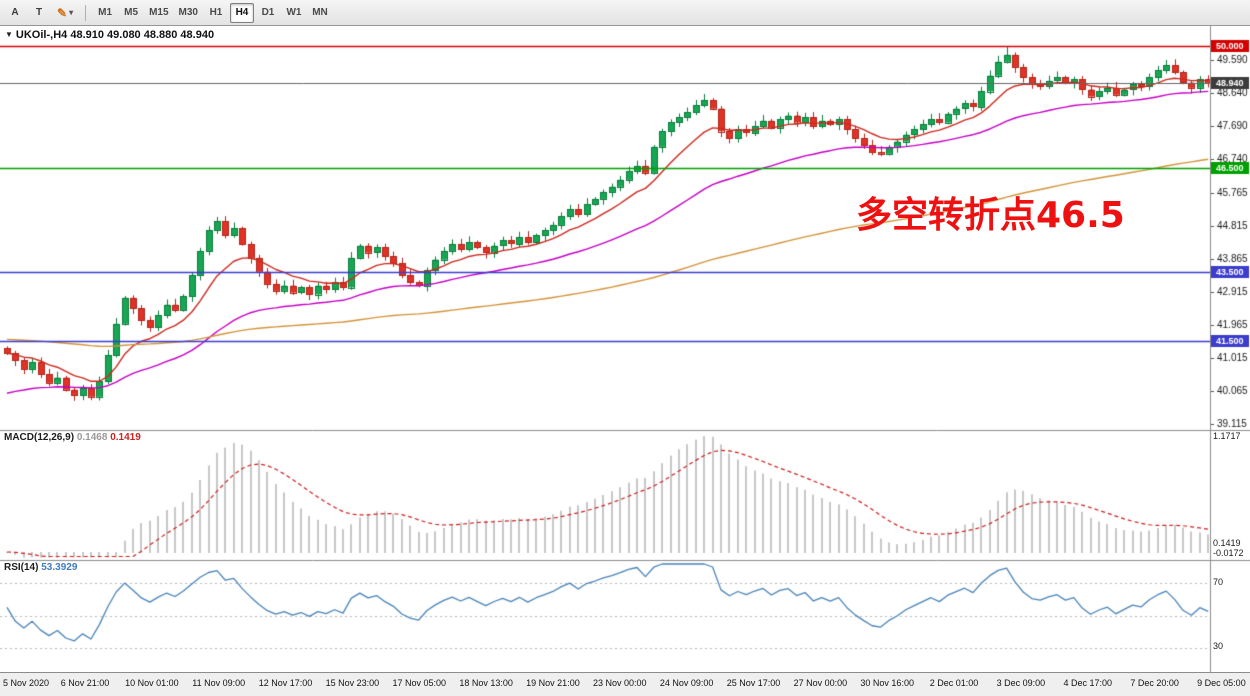  What do you see at coordinates (419, 683) in the screenshot?
I see `time-axis-label: 17 Nov 05:00` at bounding box center [419, 683].